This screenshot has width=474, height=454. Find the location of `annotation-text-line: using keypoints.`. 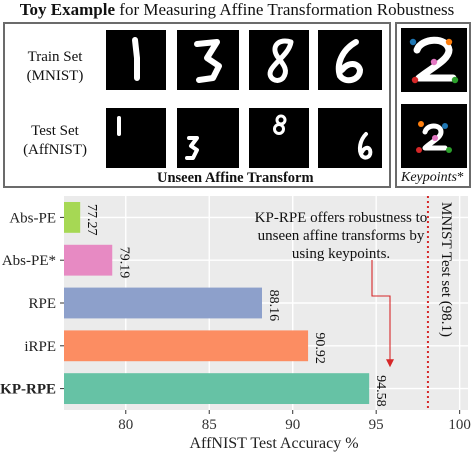

annotation-text-line: using keypoints. is located at coordinates (341, 254).